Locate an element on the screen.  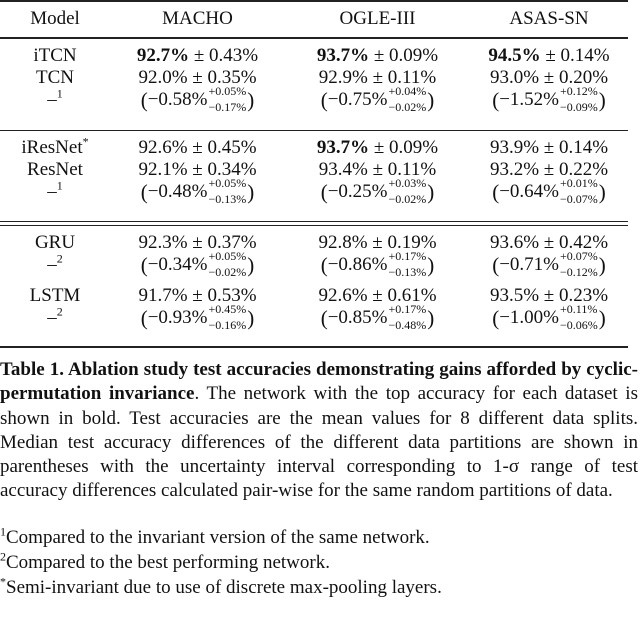
difference-cell: (−0.71% +0.07% −0.12%) is located at coordinates (549, 264).